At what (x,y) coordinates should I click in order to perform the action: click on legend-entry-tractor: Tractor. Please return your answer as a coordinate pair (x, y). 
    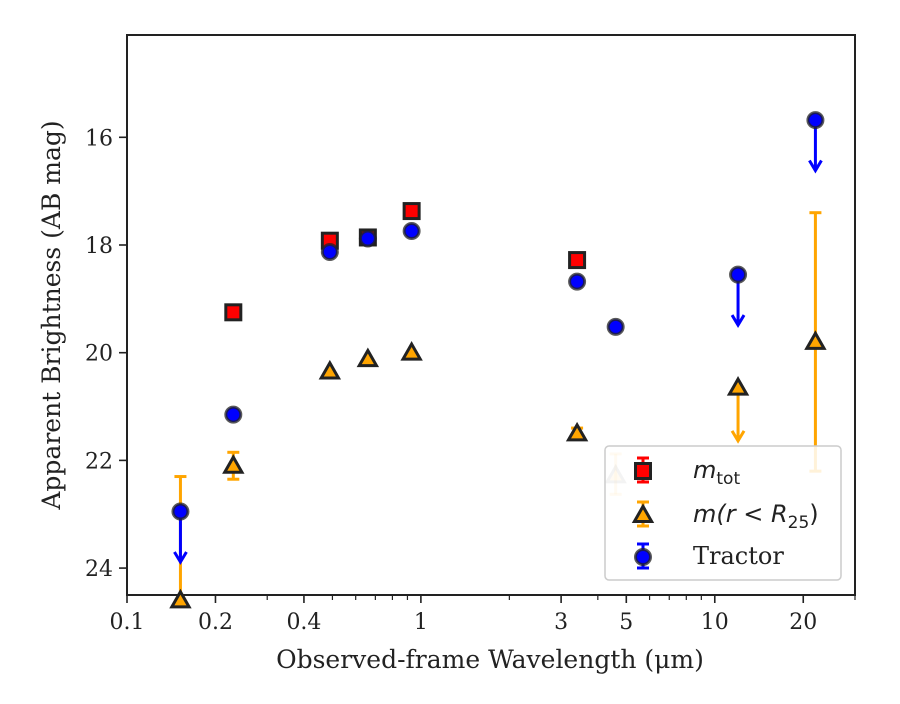
    Looking at the image, I should click on (709, 556).